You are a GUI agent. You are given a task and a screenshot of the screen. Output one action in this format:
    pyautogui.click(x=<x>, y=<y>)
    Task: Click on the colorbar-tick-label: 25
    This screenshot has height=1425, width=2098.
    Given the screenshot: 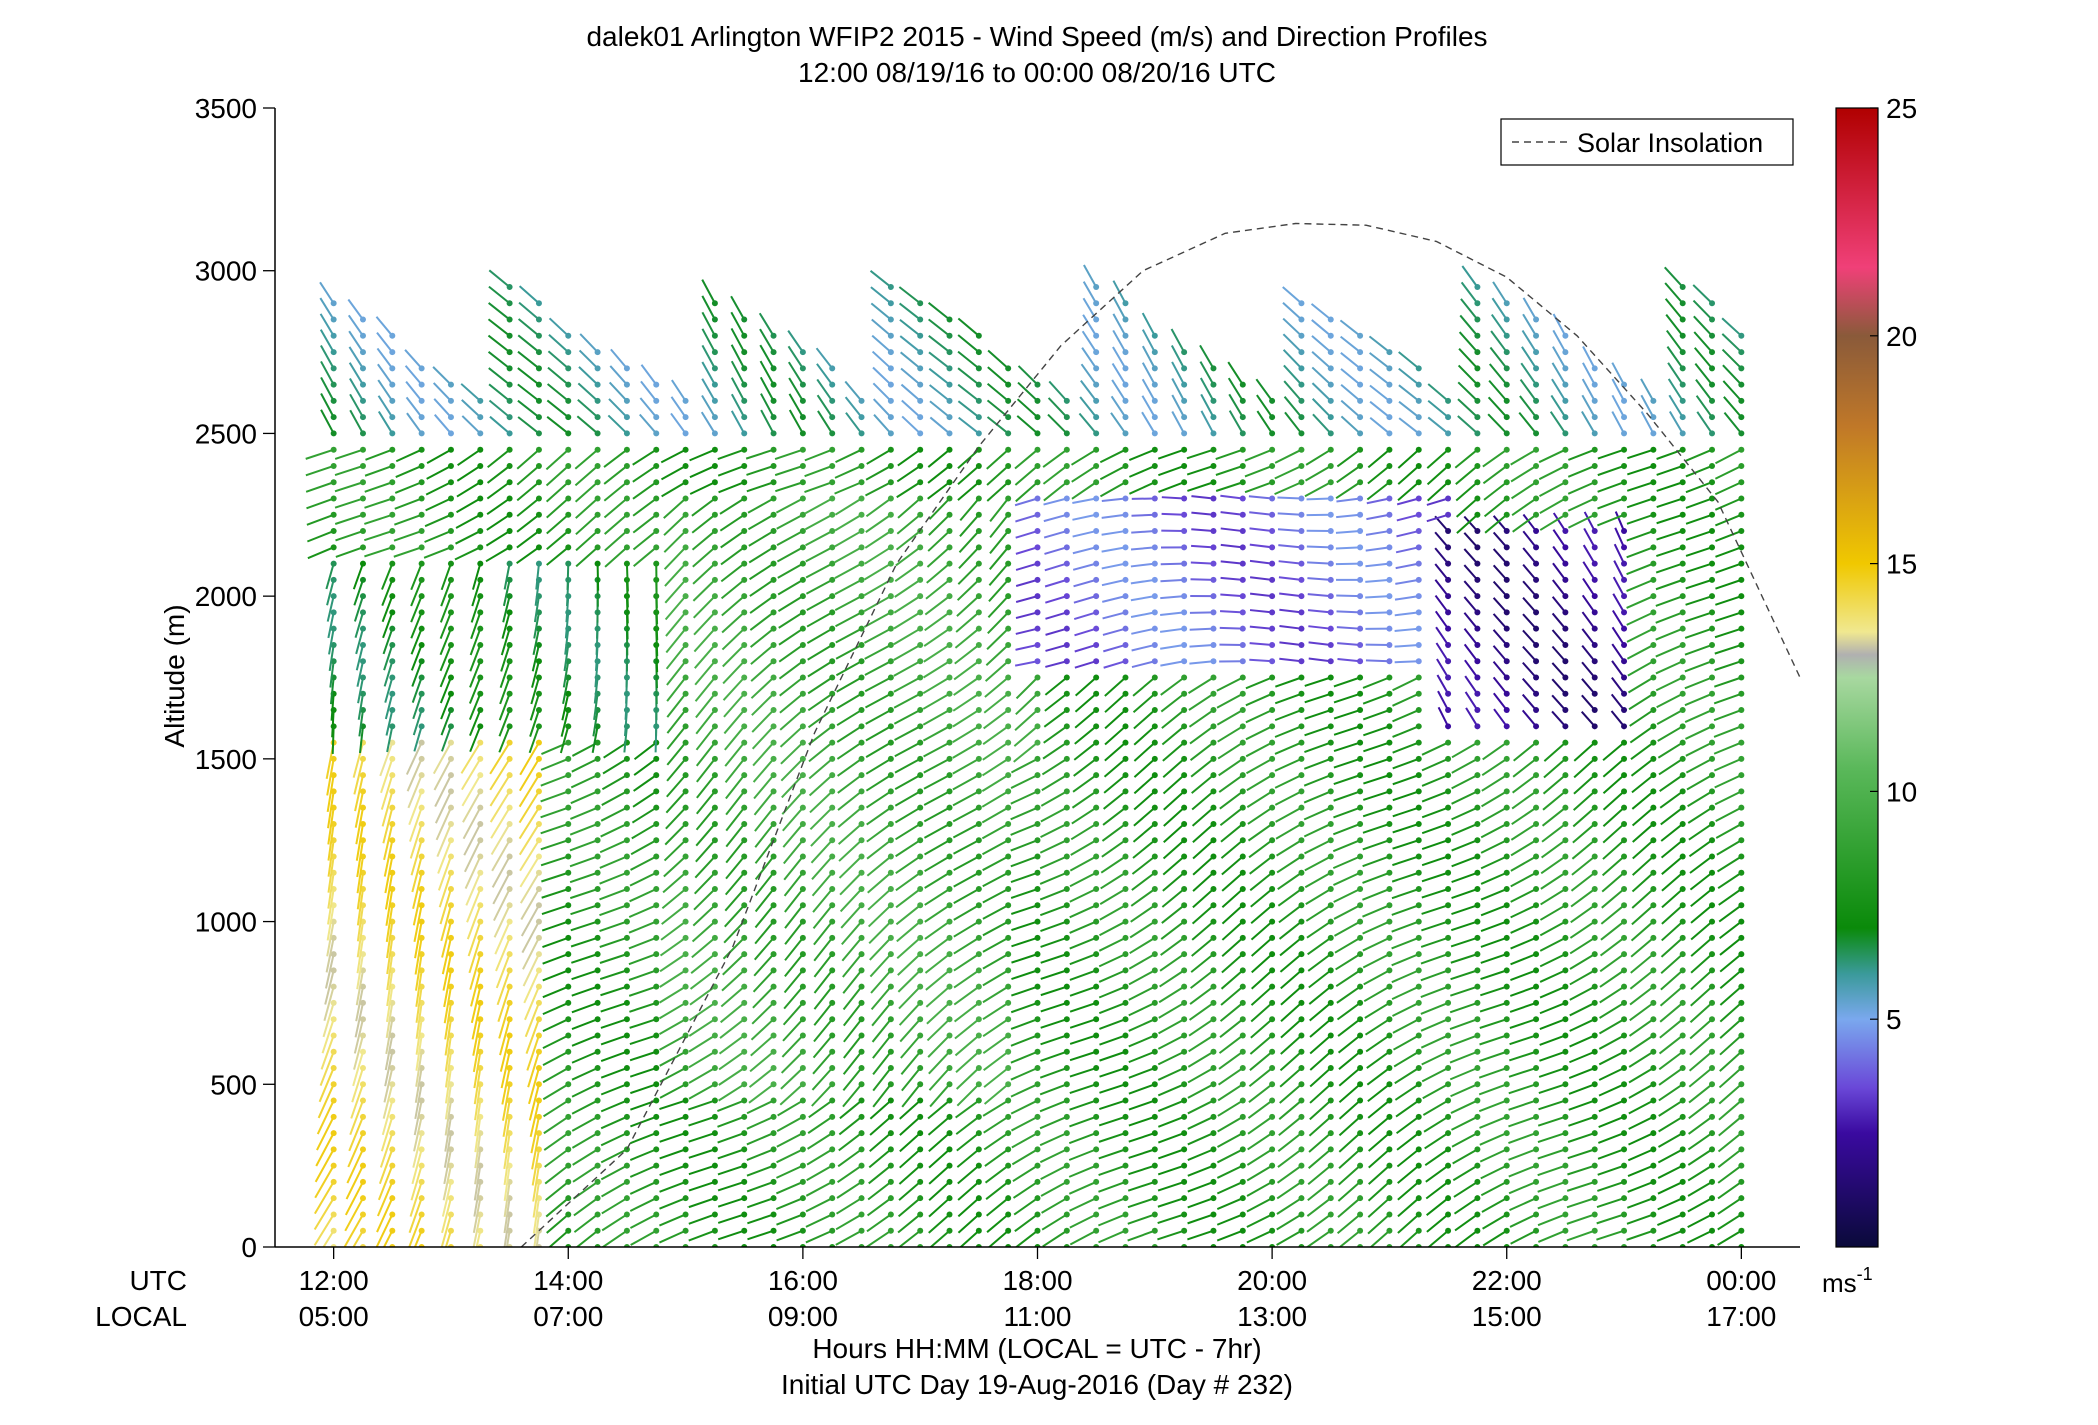 What is the action you would take?
    pyautogui.click(x=1901, y=108)
    